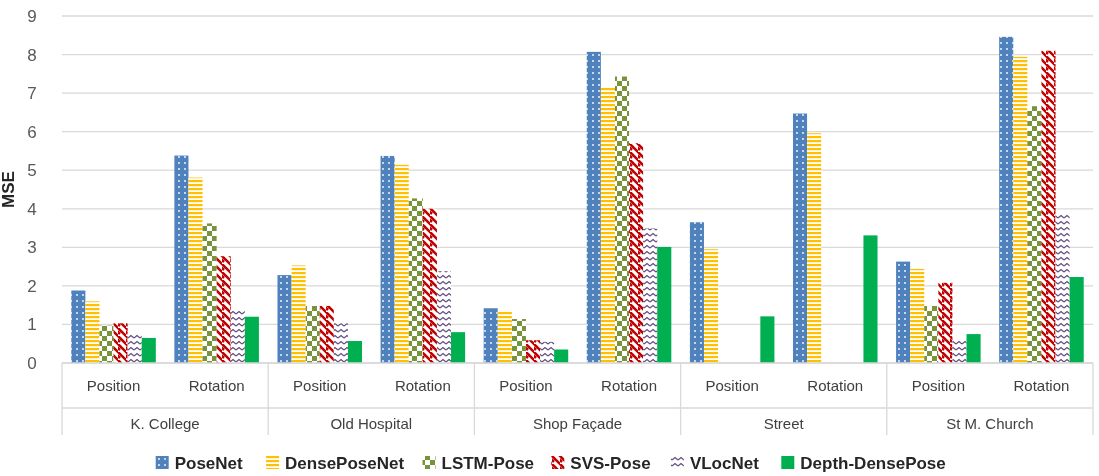 The height and width of the screenshot is (476, 1099). I want to click on legend-label: SVS-Pose, so click(610, 463).